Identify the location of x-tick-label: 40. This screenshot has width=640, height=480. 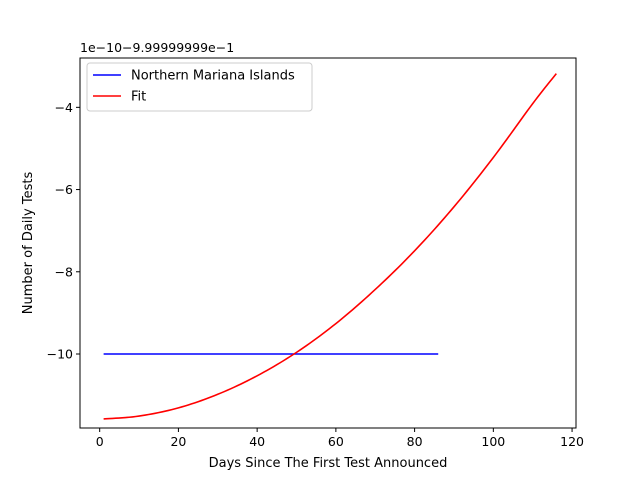
(257, 441).